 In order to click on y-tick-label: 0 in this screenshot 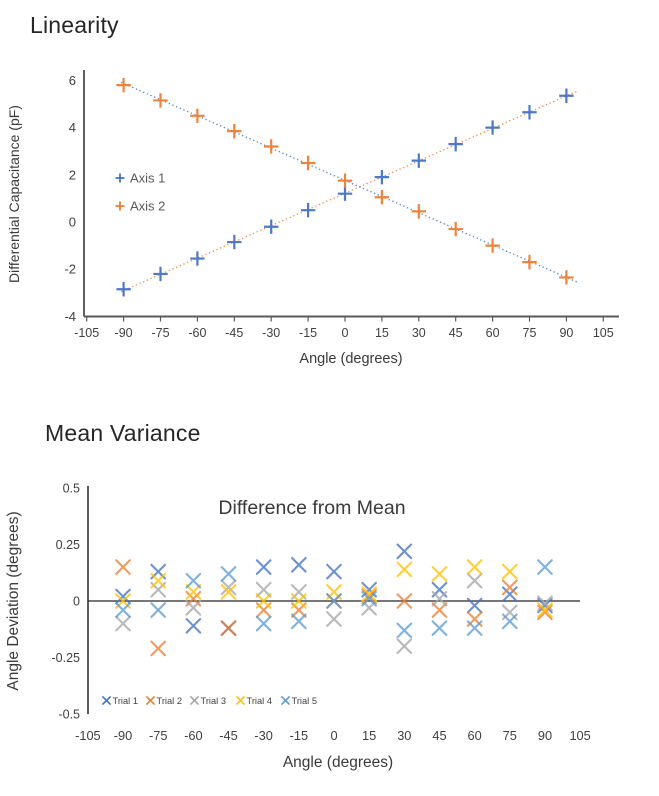, I will do `click(72, 222)`.